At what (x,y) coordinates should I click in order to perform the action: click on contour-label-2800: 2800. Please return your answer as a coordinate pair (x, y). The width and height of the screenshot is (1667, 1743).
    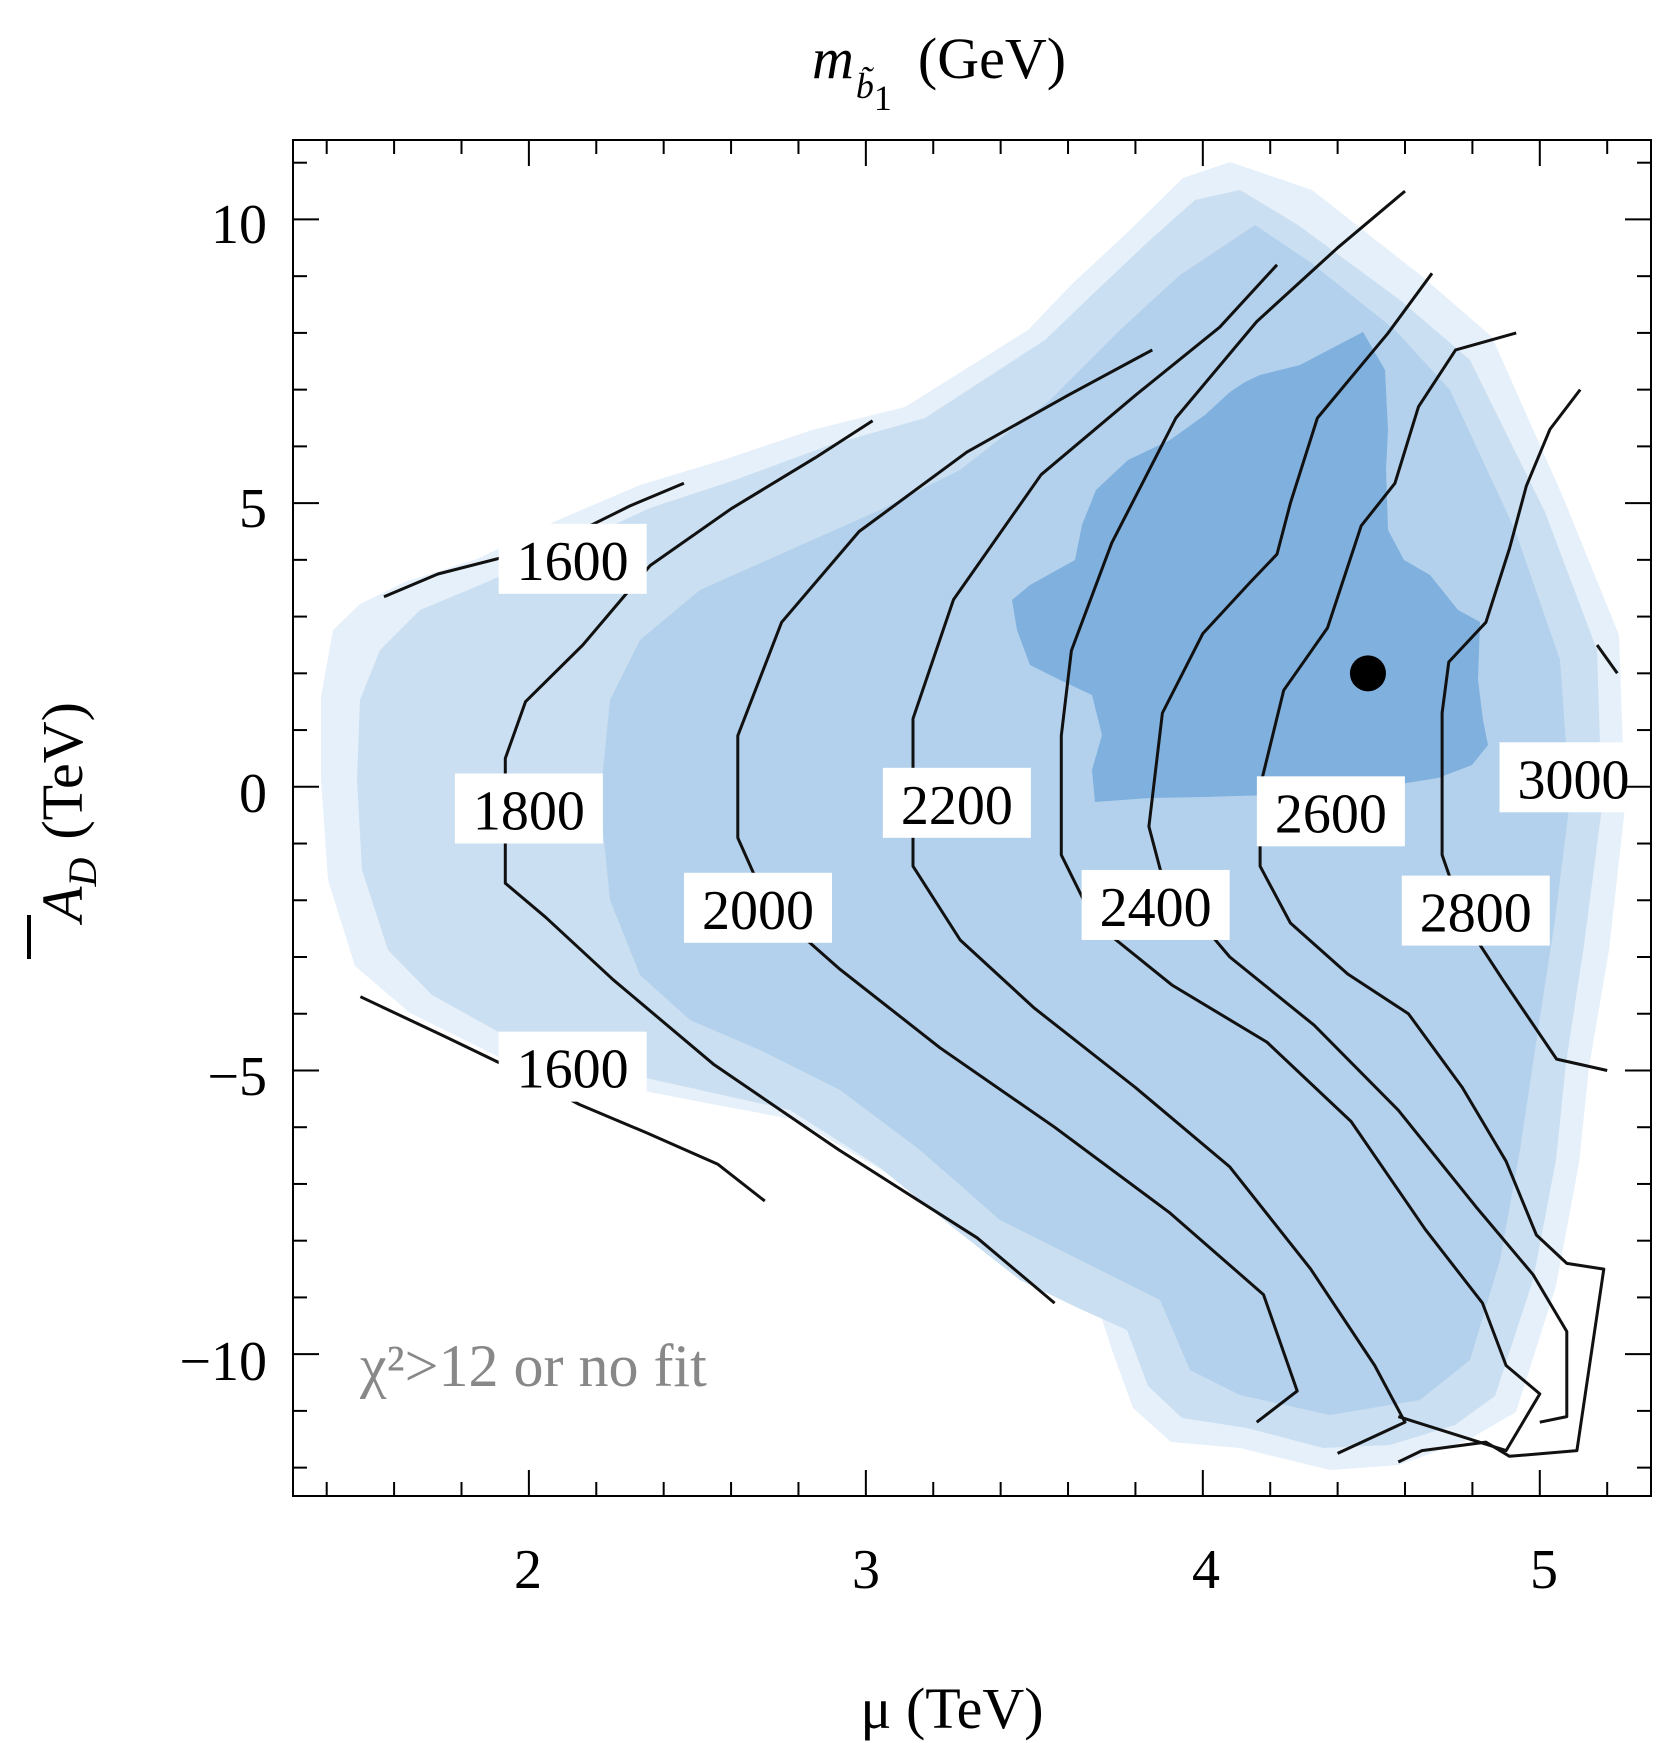
    Looking at the image, I should click on (1475, 910).